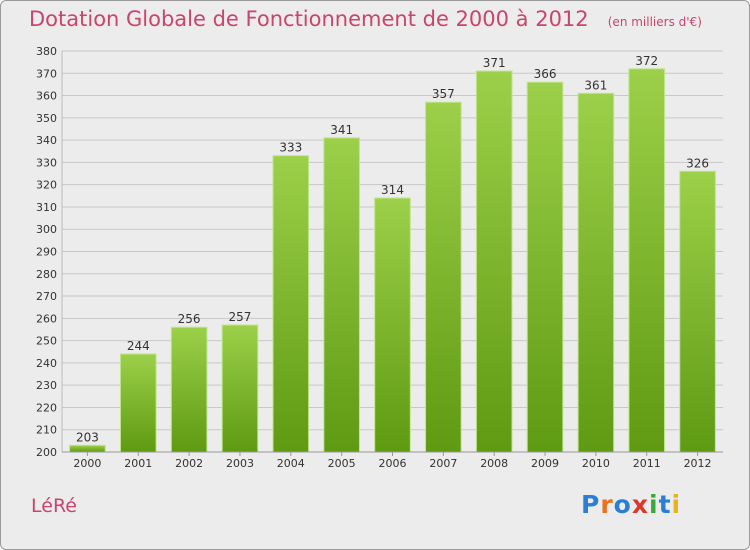 This screenshot has width=750, height=550. Describe the element at coordinates (54, 506) in the screenshot. I see `commune-name: LéRé` at that location.